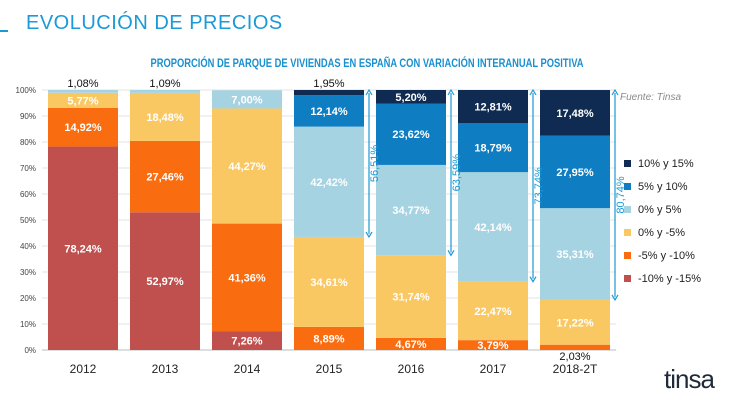 This screenshot has height=409, width=734. I want to click on data-label: 42,42%, so click(329, 183).